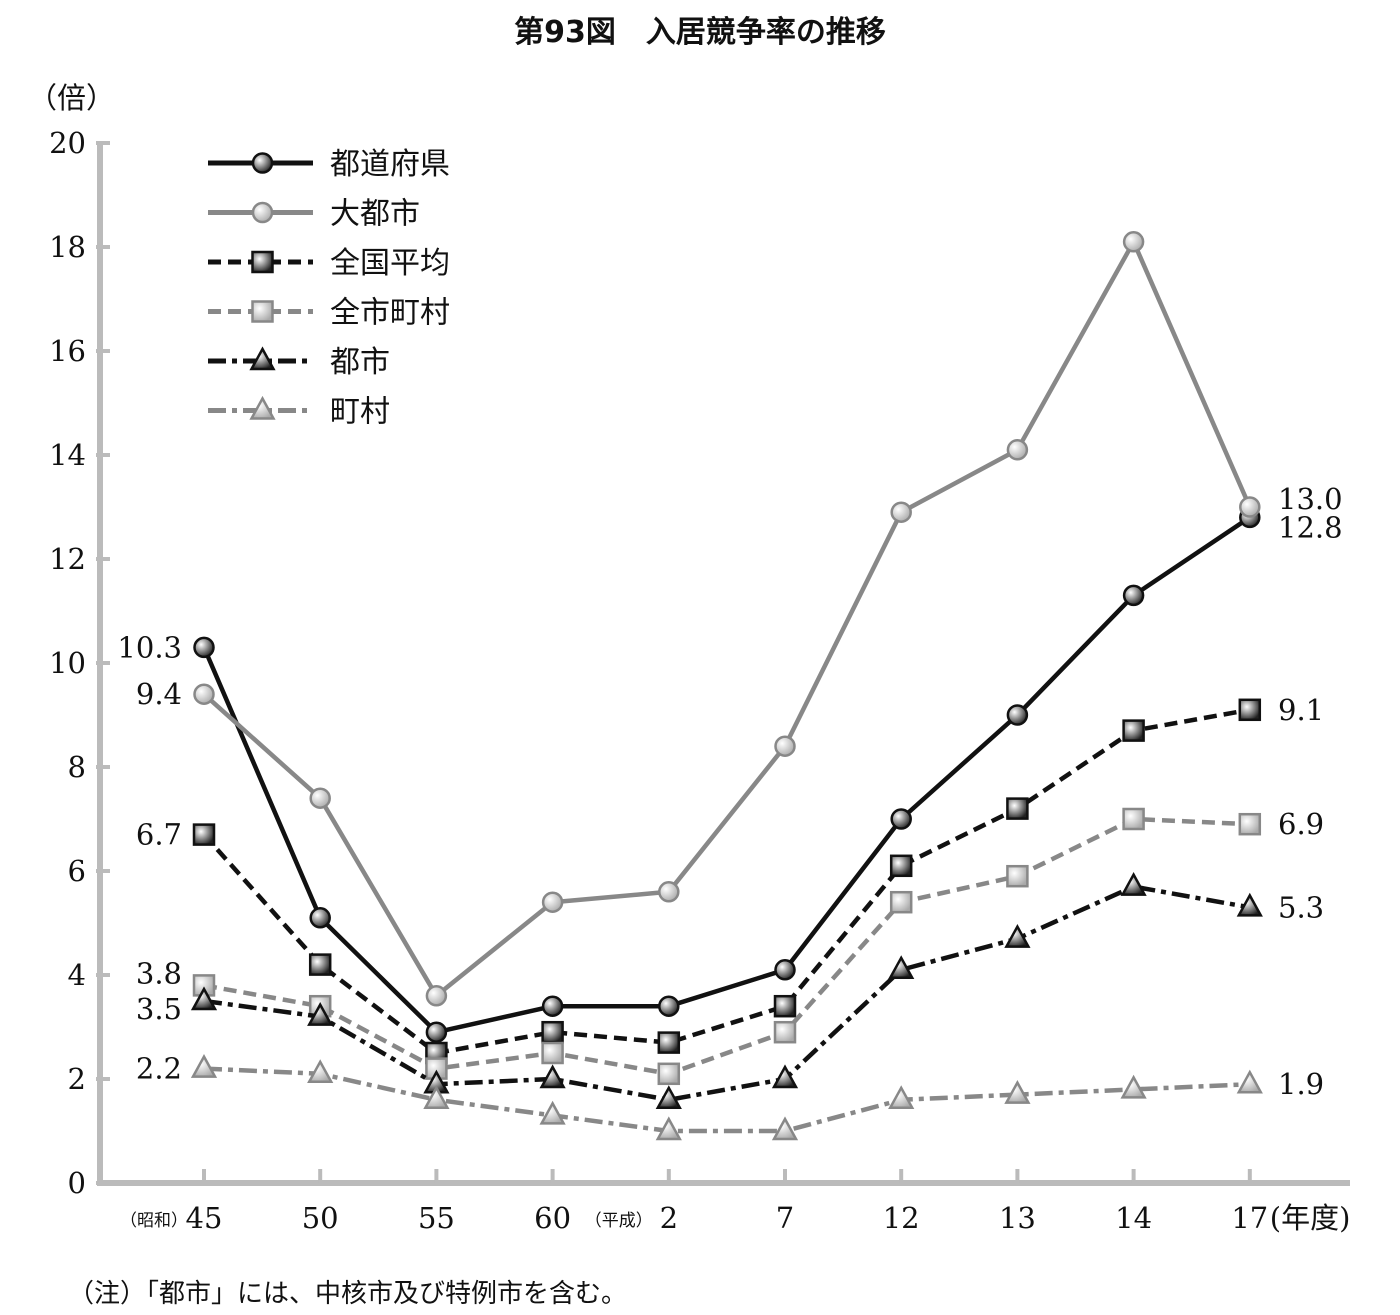 This screenshot has height=1315, width=1400. Describe the element at coordinates (67, 455) in the screenshot. I see `y-tick-label: 14` at that location.